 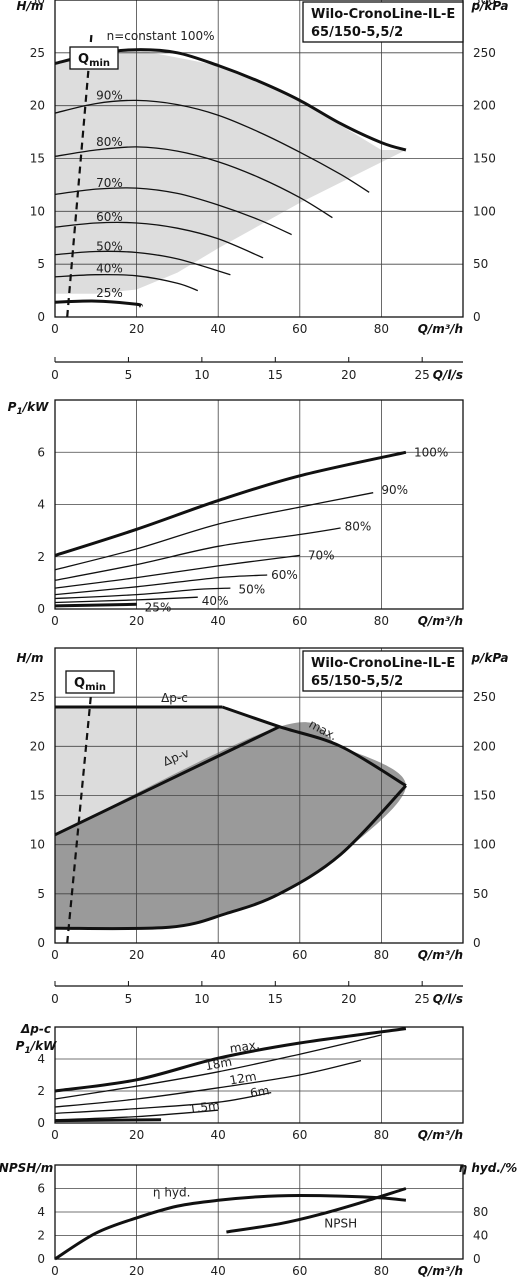 I want to click on qls-tick-label: 5, so click(x=129, y=375).